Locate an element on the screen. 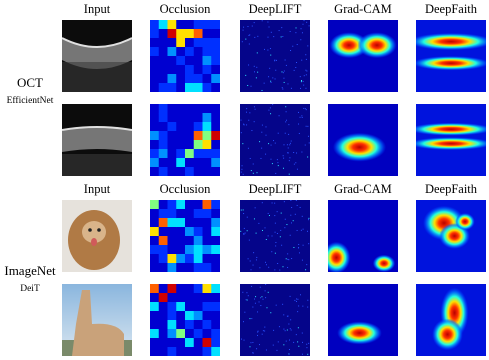 The width and height of the screenshot is (489, 360). model-label: DeiT is located at coordinates (30, 289).